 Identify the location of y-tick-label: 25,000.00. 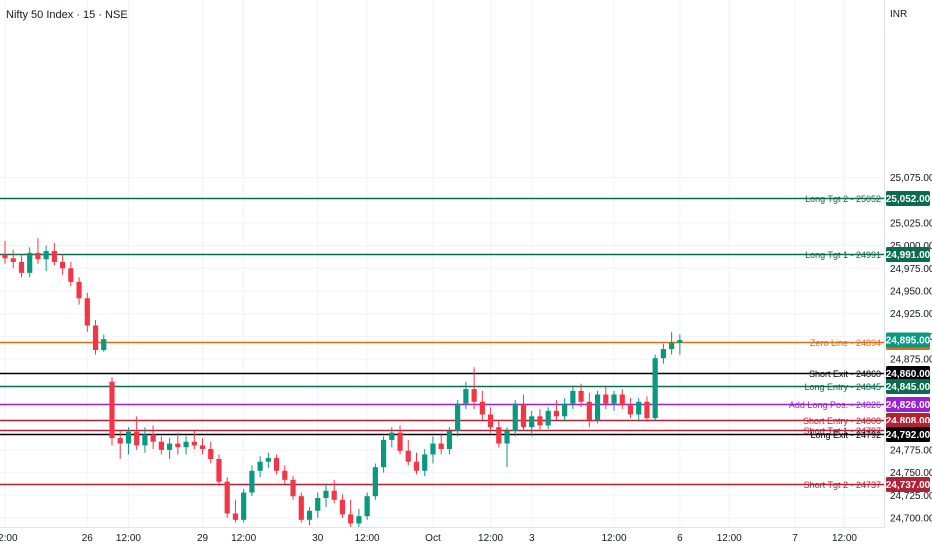
(911, 246).